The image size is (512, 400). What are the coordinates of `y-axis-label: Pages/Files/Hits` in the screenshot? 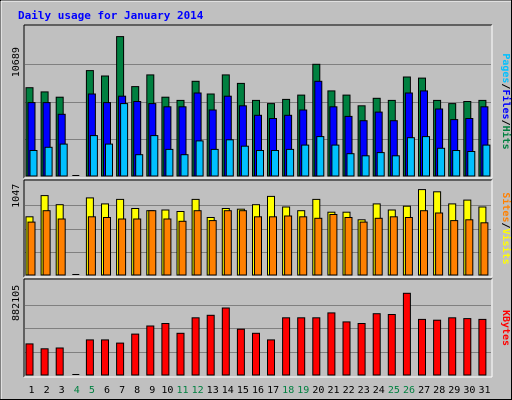 It's located at (506, 101).